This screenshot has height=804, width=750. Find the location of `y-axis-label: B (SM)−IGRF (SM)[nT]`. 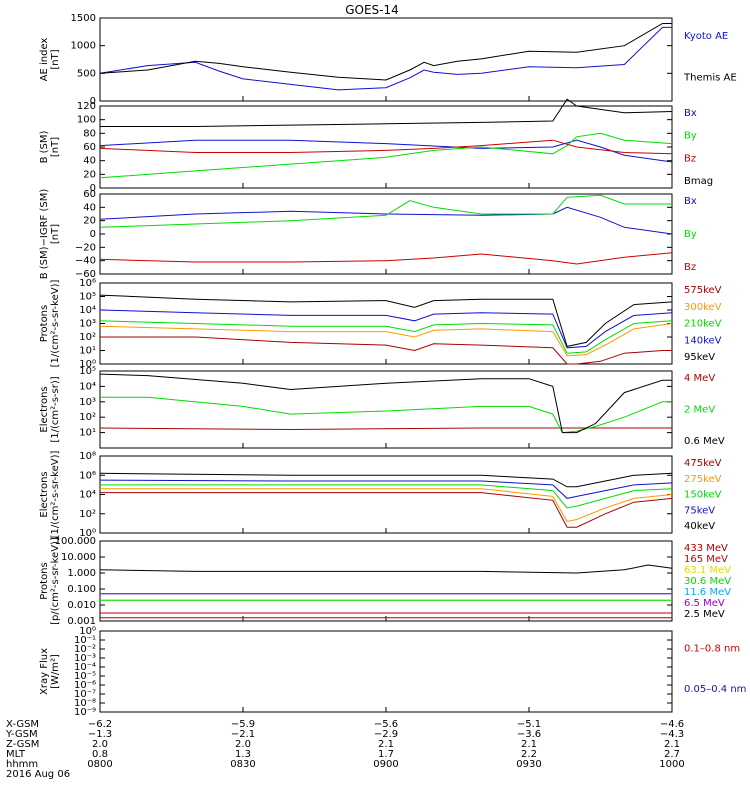

y-axis-label: B (SM)−IGRF (SM)[nT] is located at coordinates (50, 234).